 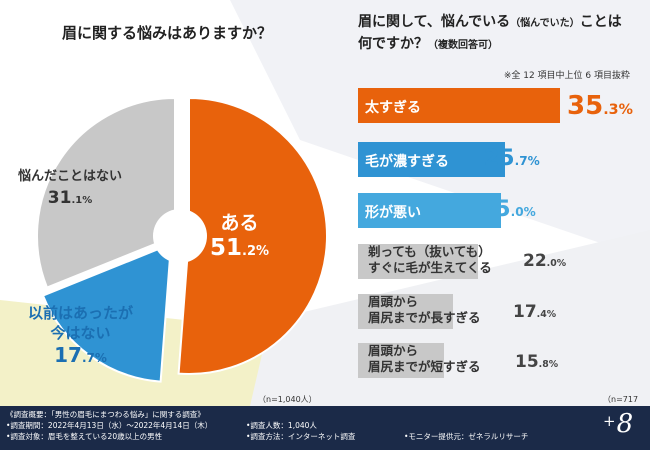 I want to click on bar-label-6: 眉頭から 眉尻までが短すぎる, so click(x=424, y=358).